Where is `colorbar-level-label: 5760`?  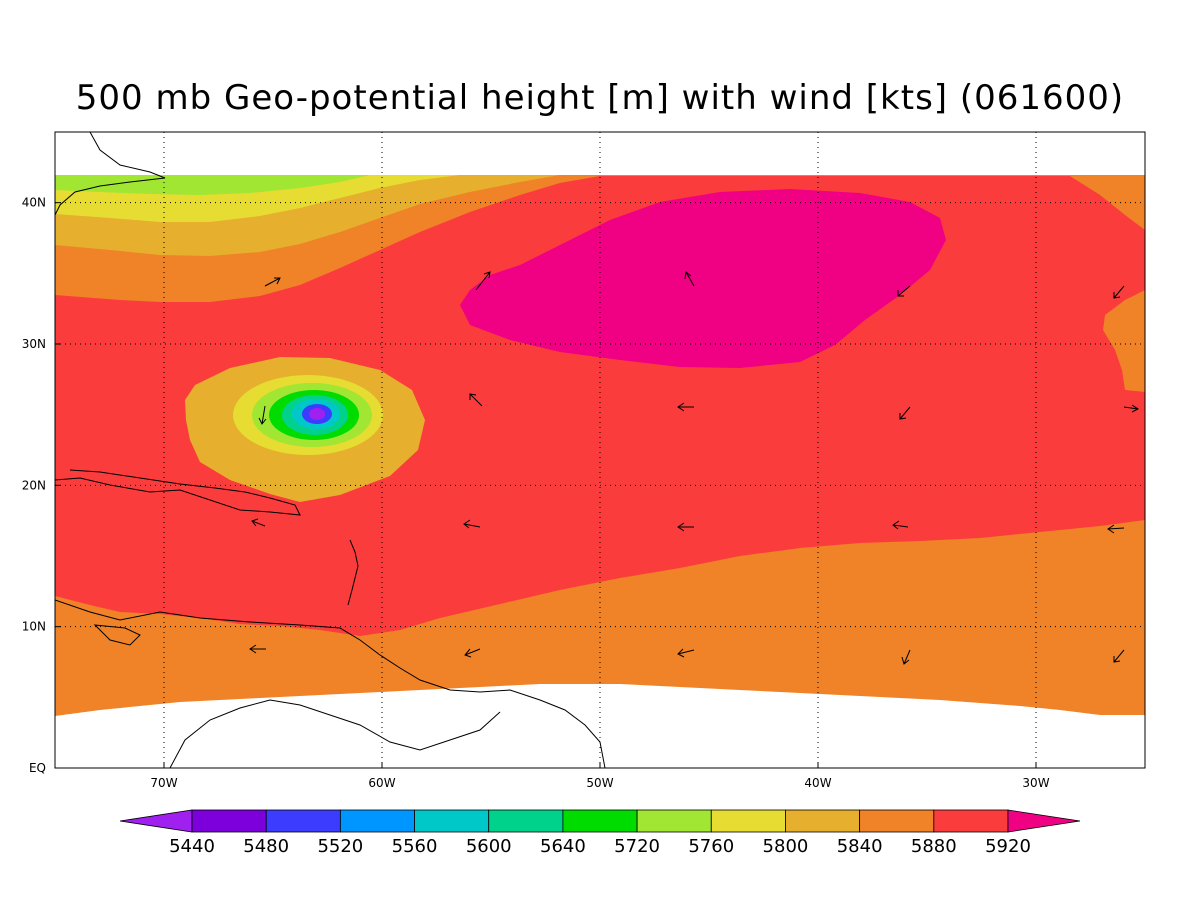 colorbar-level-label: 5760 is located at coordinates (711, 846).